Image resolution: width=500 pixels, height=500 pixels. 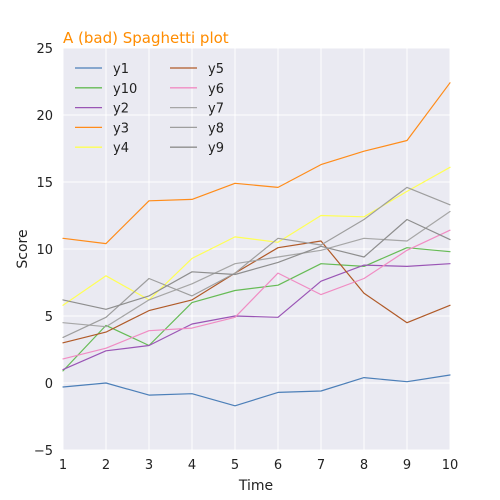 I want to click on chart-title: A (bad) Spaghetti plot, so click(x=146, y=38).